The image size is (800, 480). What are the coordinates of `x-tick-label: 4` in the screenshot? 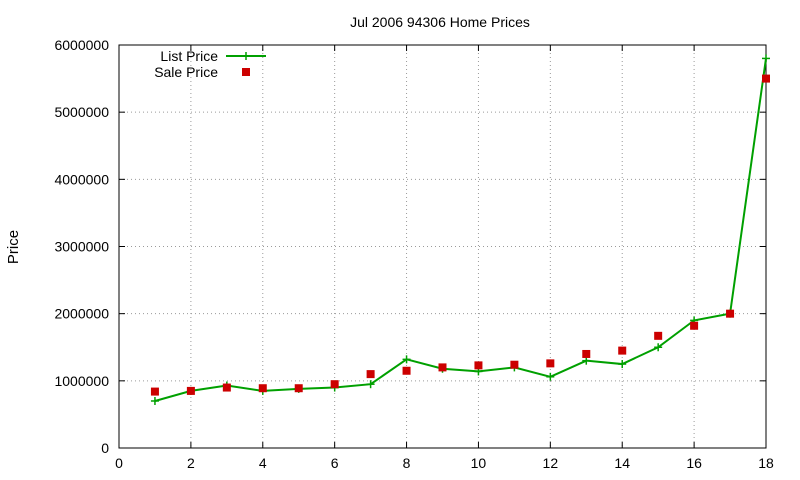 It's located at (263, 463).